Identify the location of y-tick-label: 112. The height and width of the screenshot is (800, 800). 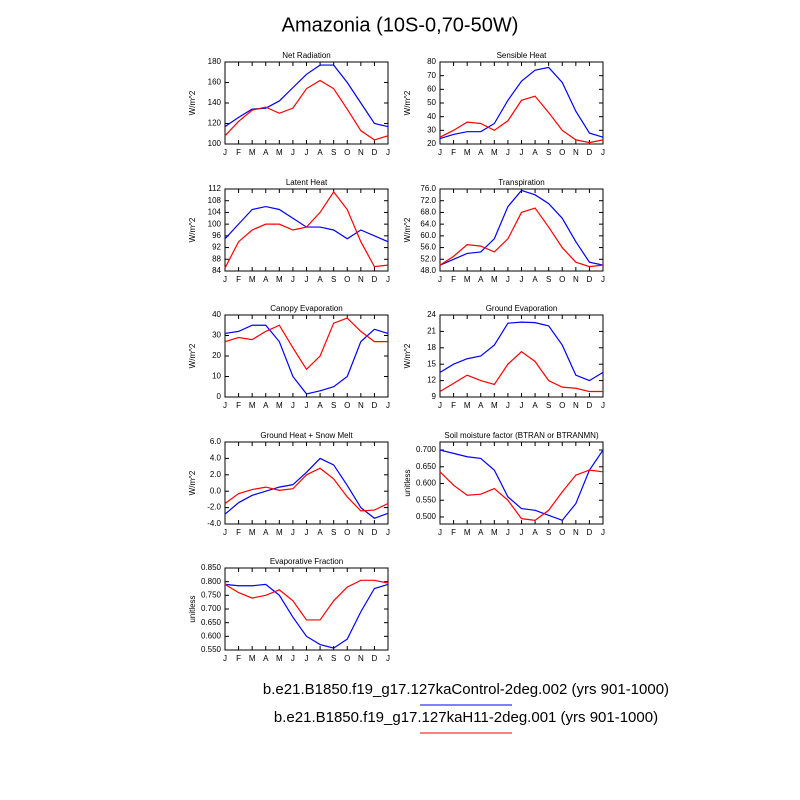
(214, 188).